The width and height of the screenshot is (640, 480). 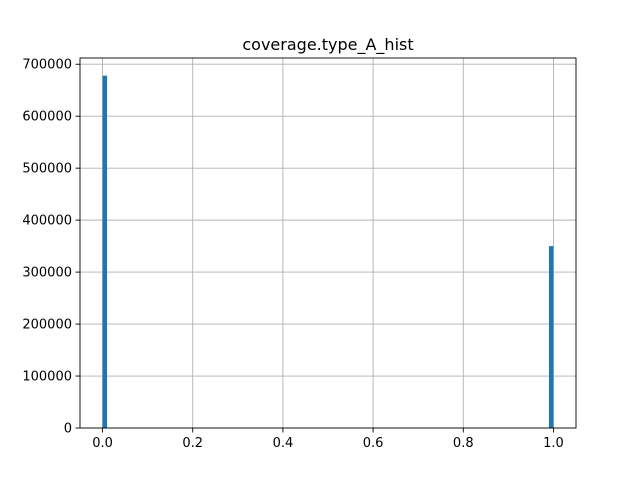 What do you see at coordinates (47, 273) in the screenshot?
I see `y-tick-label: 300000` at bounding box center [47, 273].